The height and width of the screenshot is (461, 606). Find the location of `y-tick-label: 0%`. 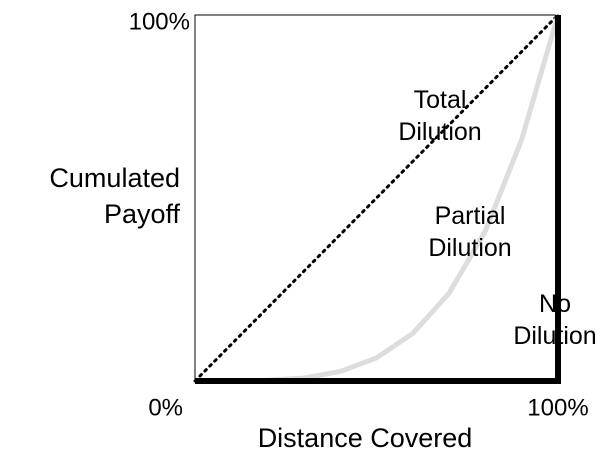

y-tick-label: 0% is located at coordinates (165, 407).